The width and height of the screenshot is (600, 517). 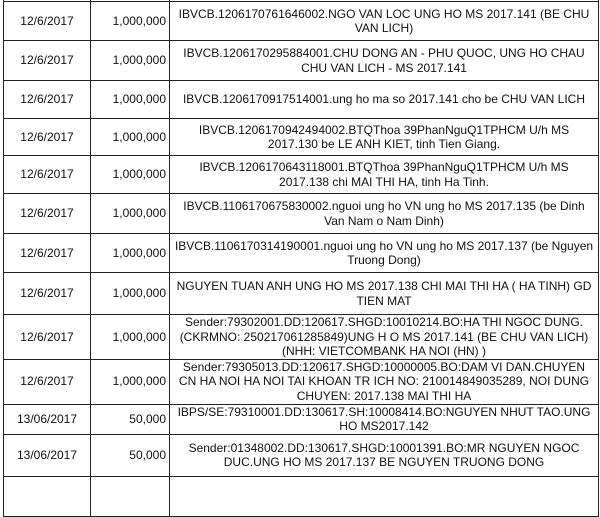 What do you see at coordinates (47, 496) in the screenshot?
I see `date-cell` at bounding box center [47, 496].